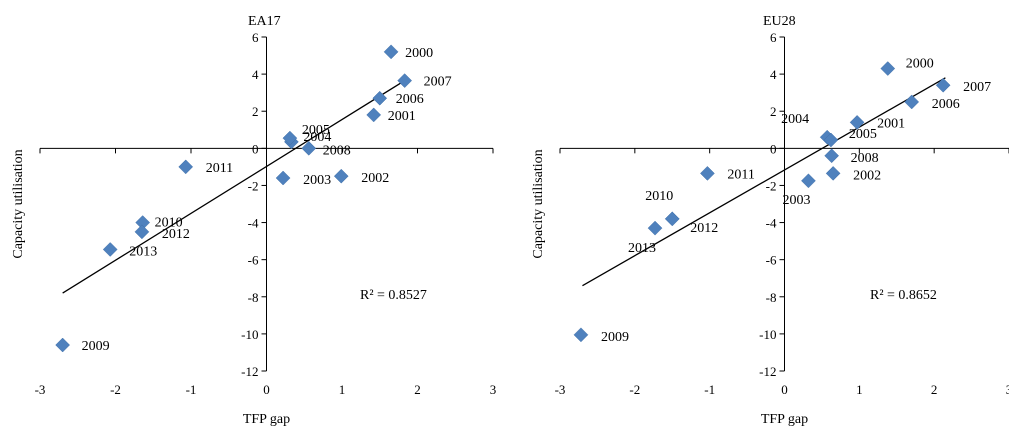 The width and height of the screenshot is (1009, 435). I want to click on chart-title: EA17, so click(264, 21).